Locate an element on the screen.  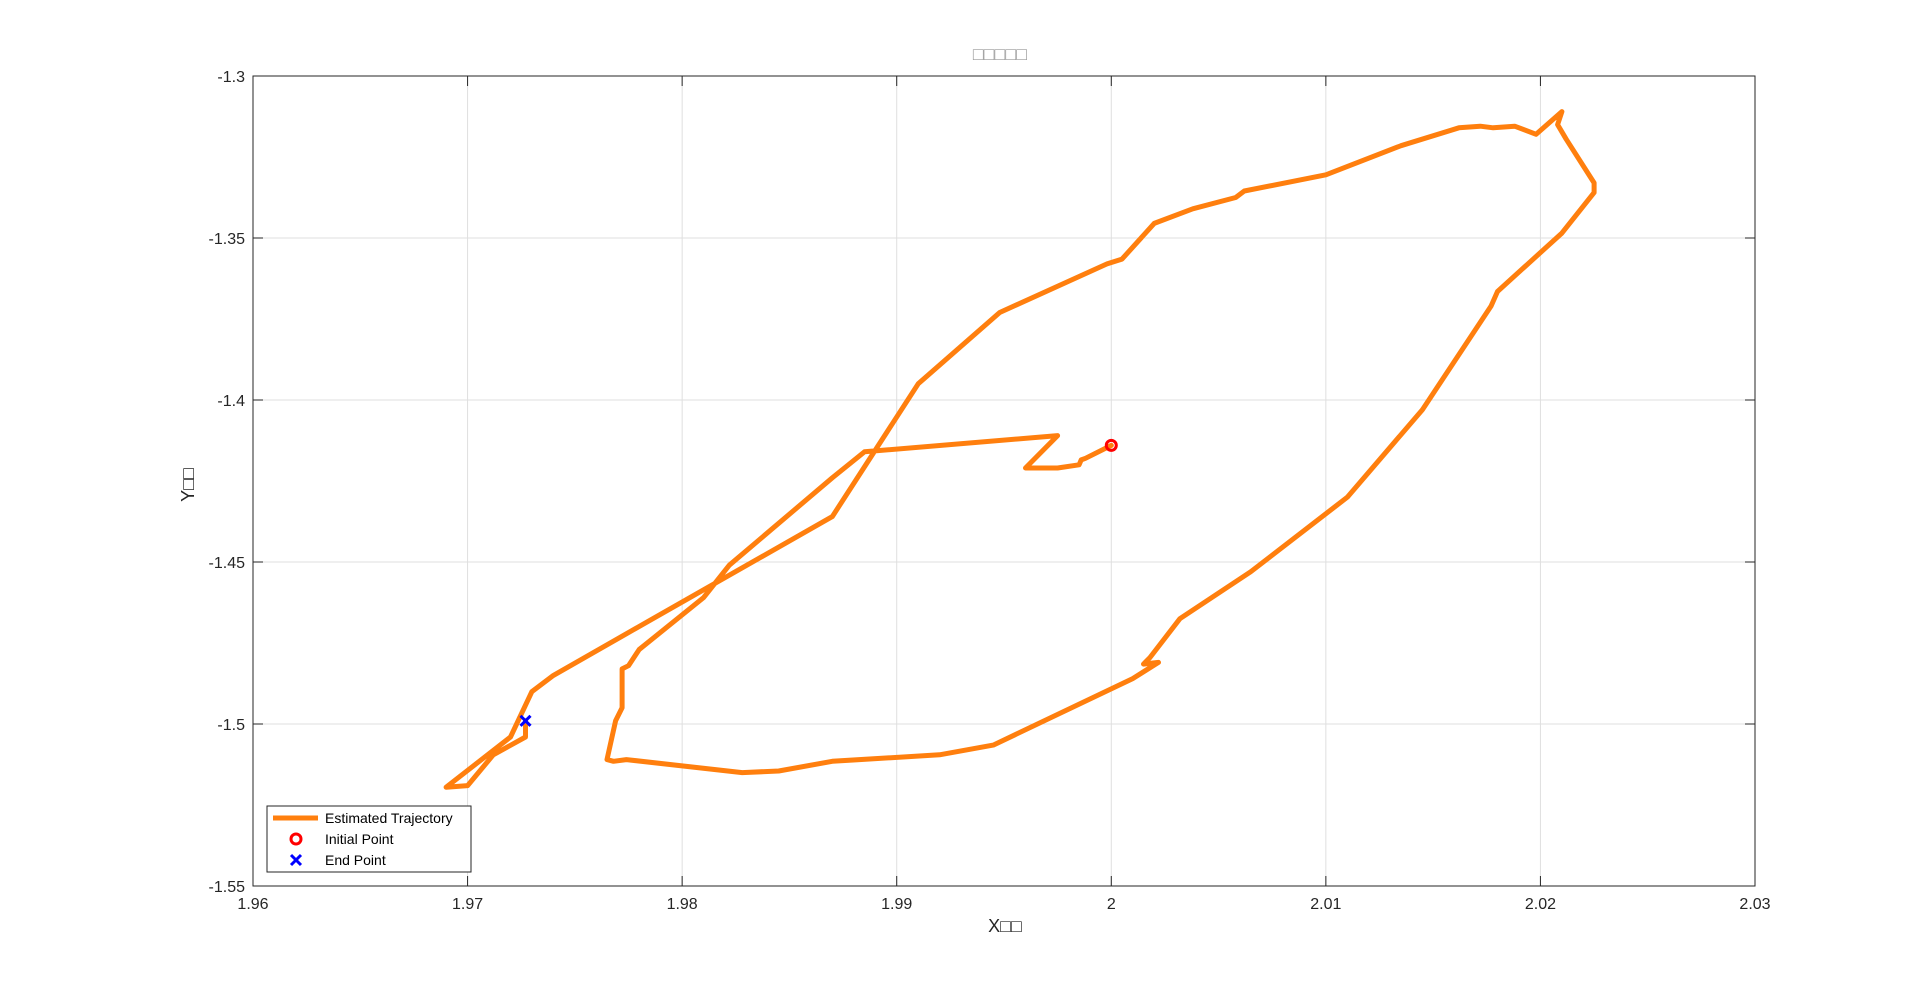
y-axis-title: Y□□ is located at coordinates (188, 485).